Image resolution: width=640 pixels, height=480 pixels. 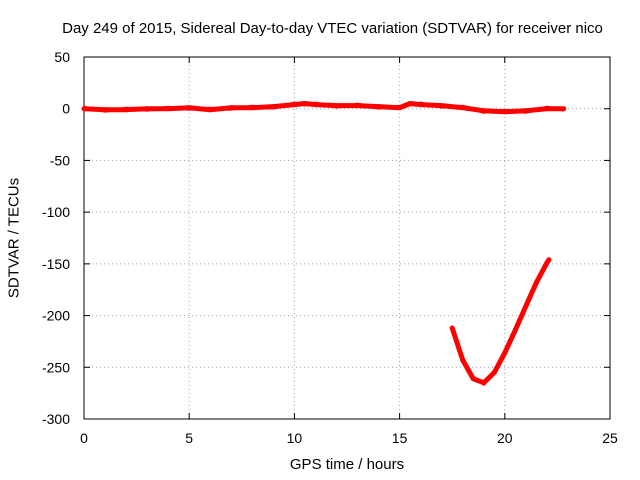 What do you see at coordinates (347, 464) in the screenshot?
I see `x-axis-label: GPS time / hours` at bounding box center [347, 464].